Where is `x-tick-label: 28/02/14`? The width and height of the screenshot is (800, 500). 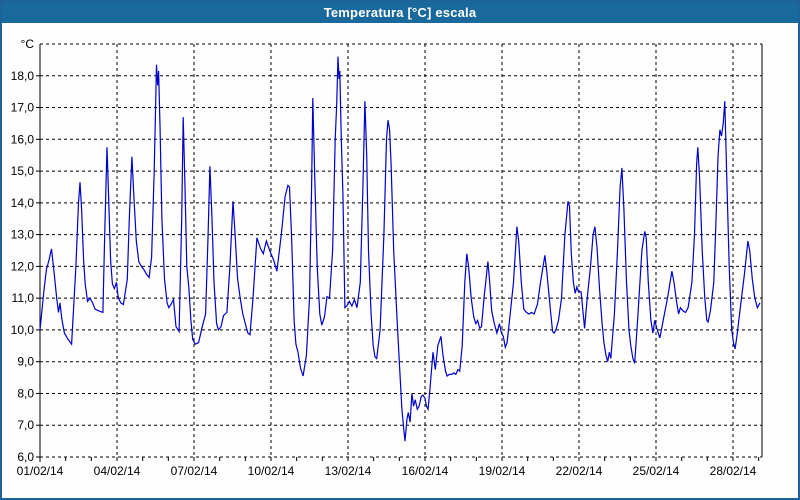 x-tick-label: 28/02/14 is located at coordinates (733, 471).